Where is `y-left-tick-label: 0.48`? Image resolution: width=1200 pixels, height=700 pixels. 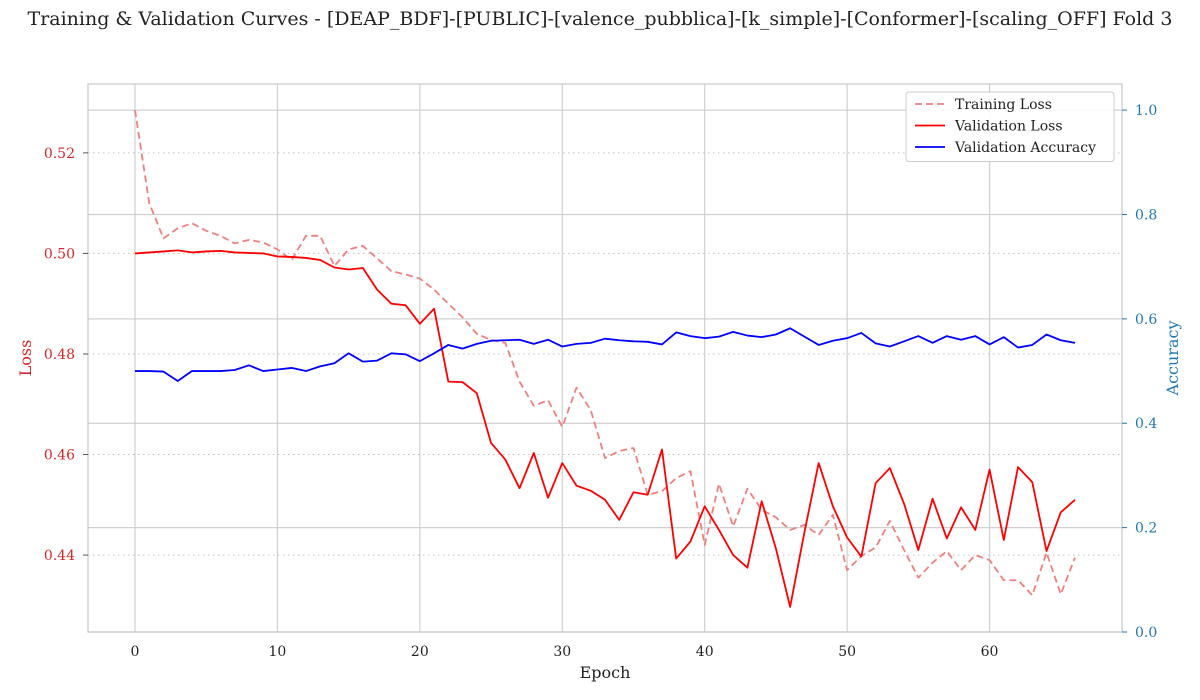
y-left-tick-label: 0.48 is located at coordinates (59, 355).